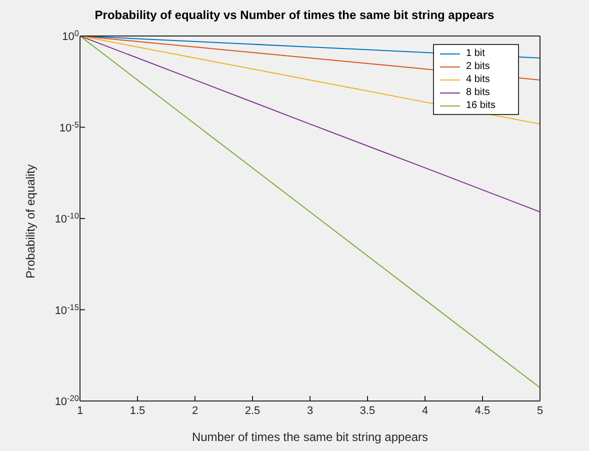 This screenshot has width=589, height=451. Describe the element at coordinates (368, 410) in the screenshot. I see `x-tick-label: 3.5` at that location.